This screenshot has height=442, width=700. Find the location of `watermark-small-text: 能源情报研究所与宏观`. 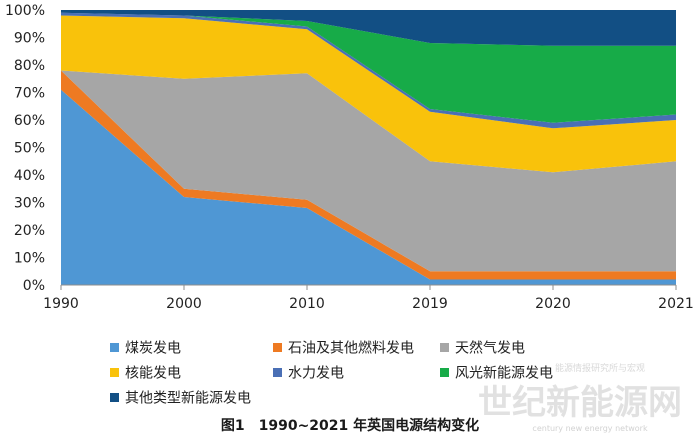

watermark-small-text: 能源情报研究所与宏观 is located at coordinates (600, 368).